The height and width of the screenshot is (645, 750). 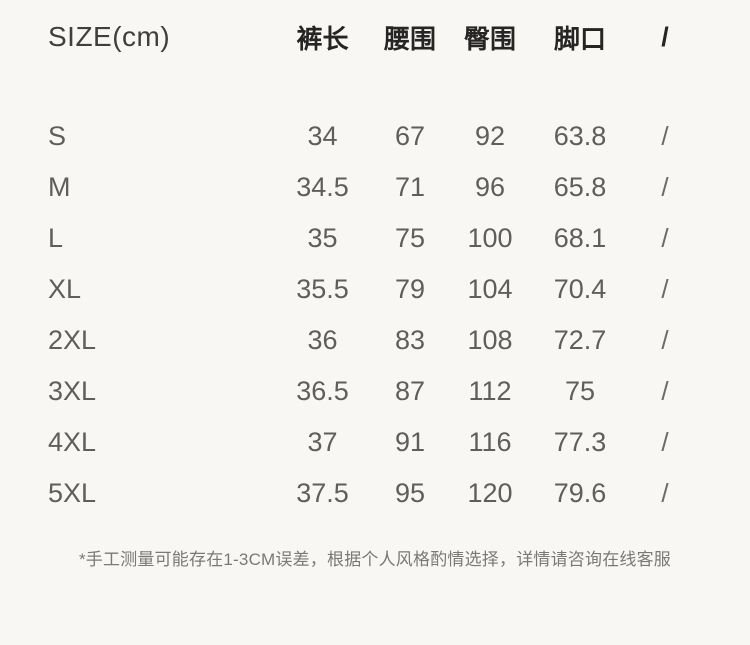 I want to click on table-row-xl: XL 35.5 79 104 70.4 /, so click(x=375, y=289).